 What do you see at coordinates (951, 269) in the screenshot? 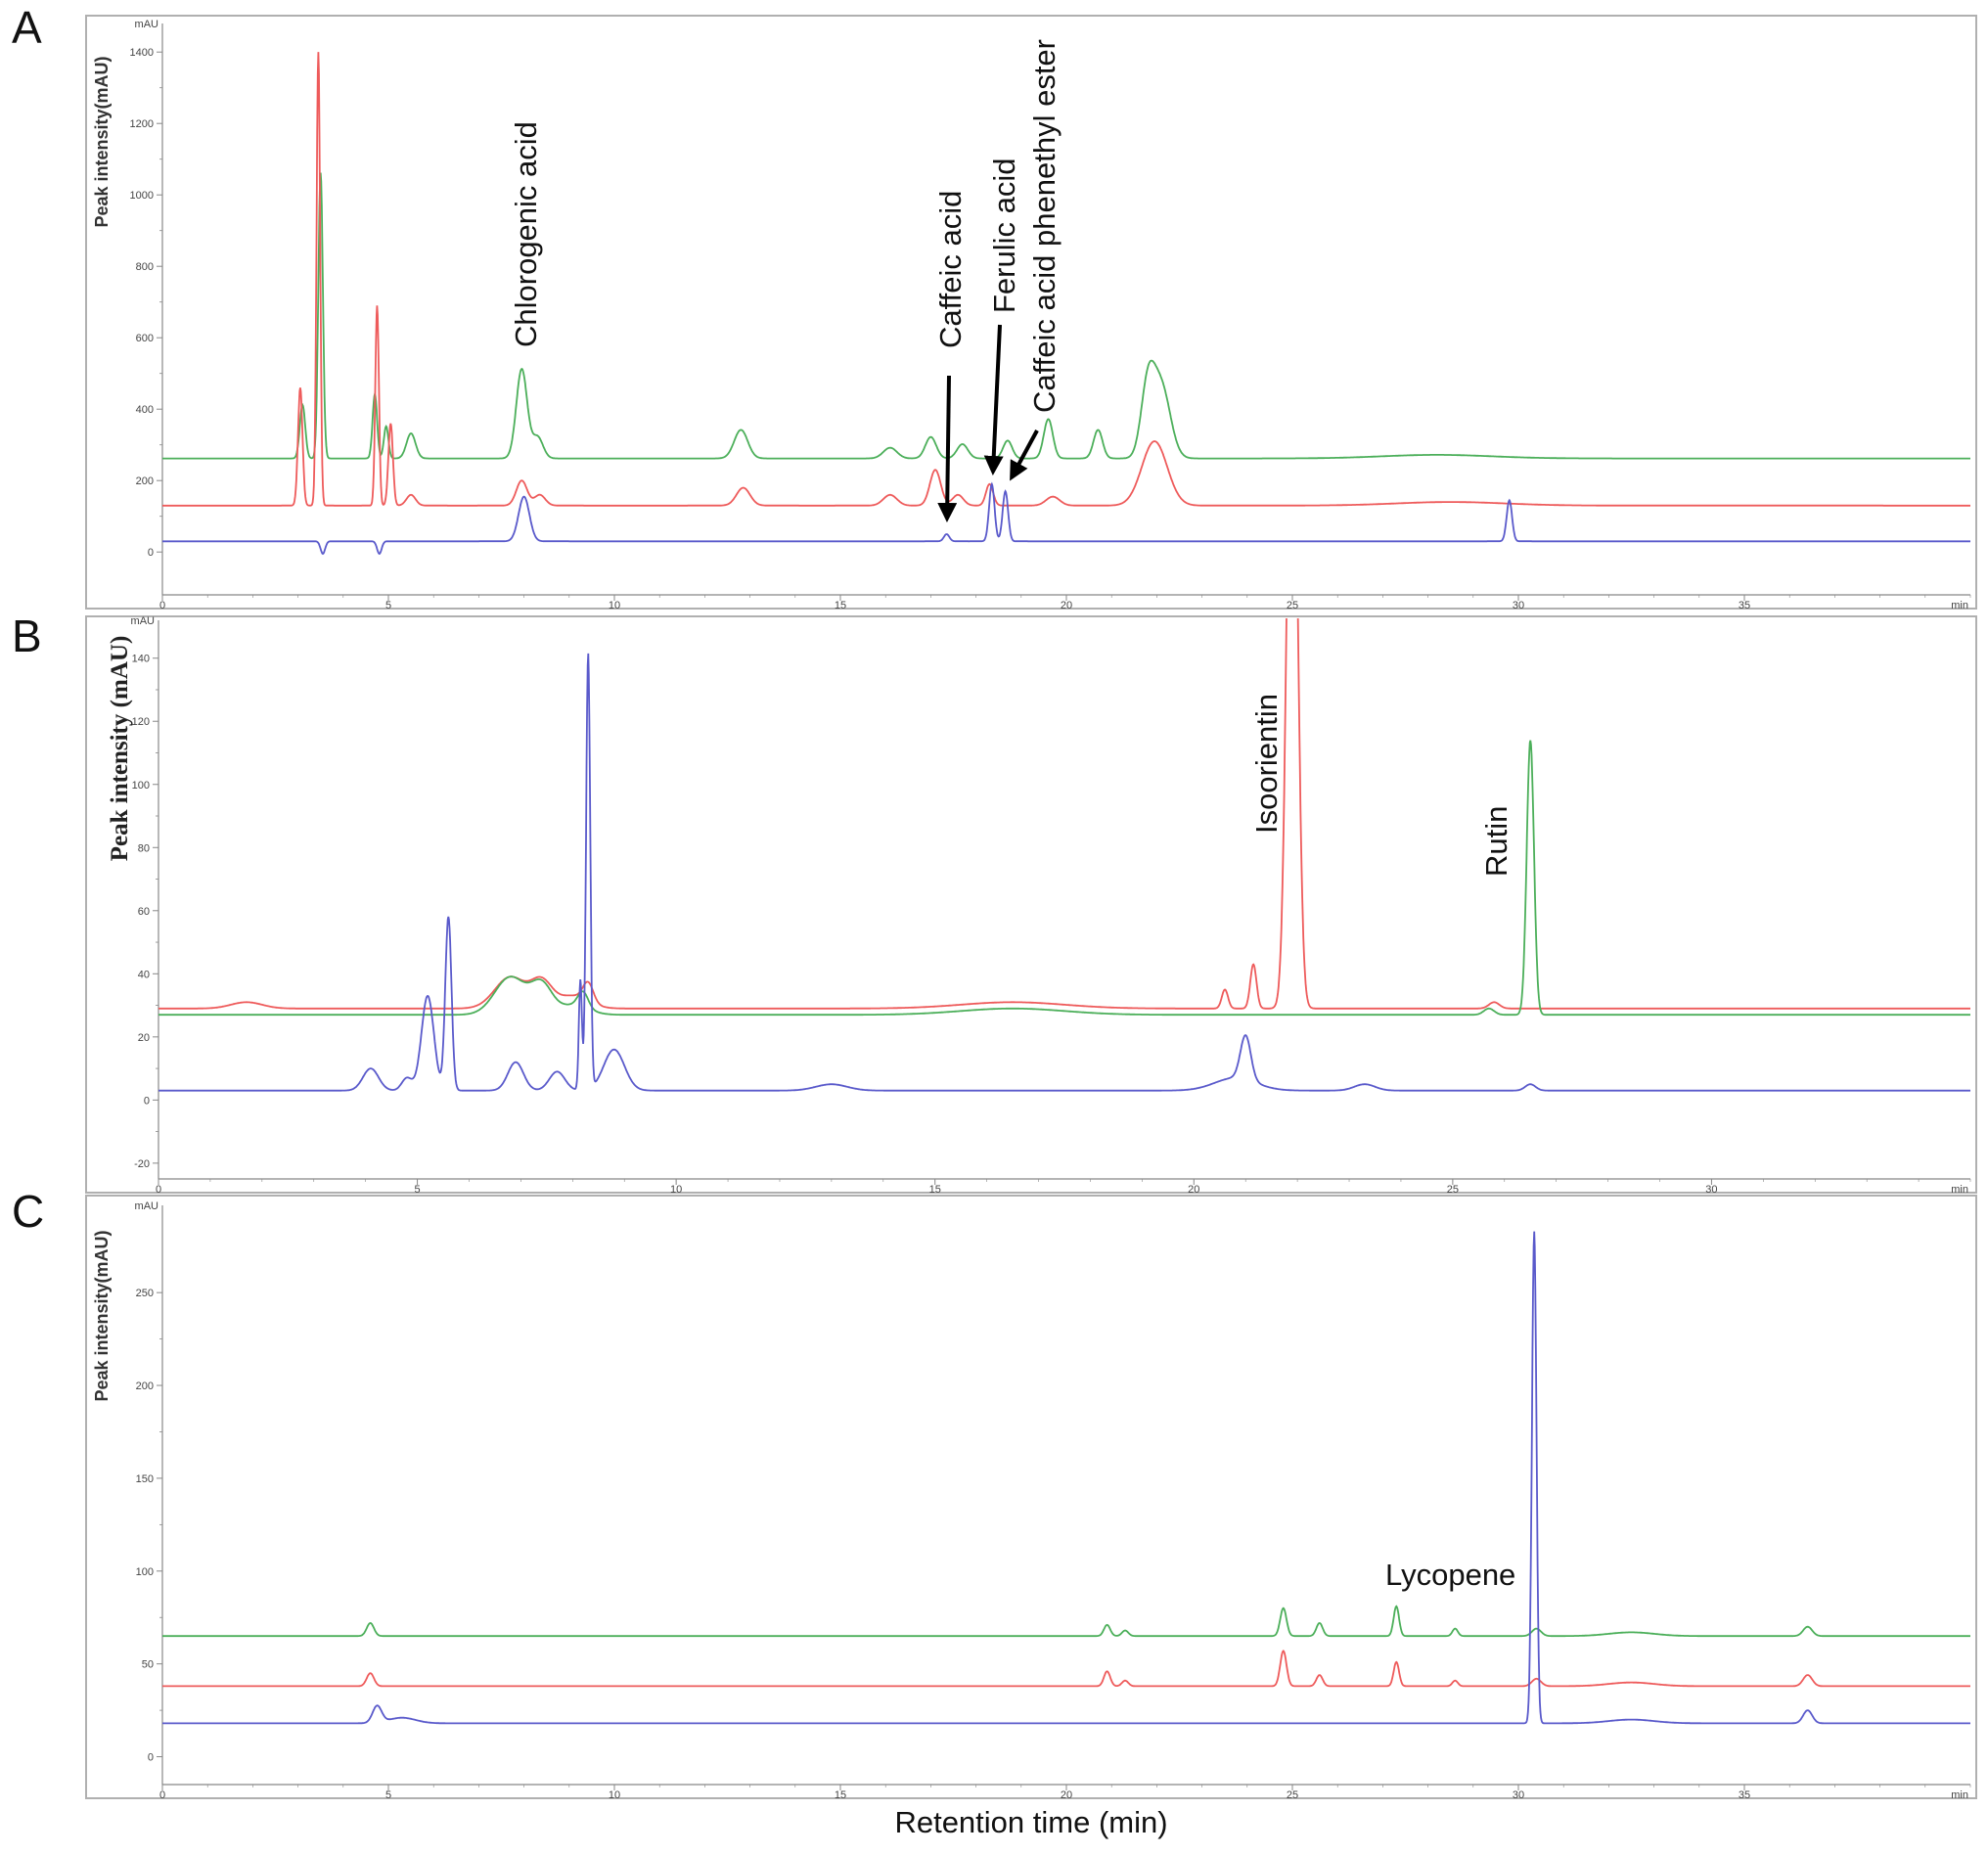
I see `peak-annotation: Caffeic acid` at bounding box center [951, 269].